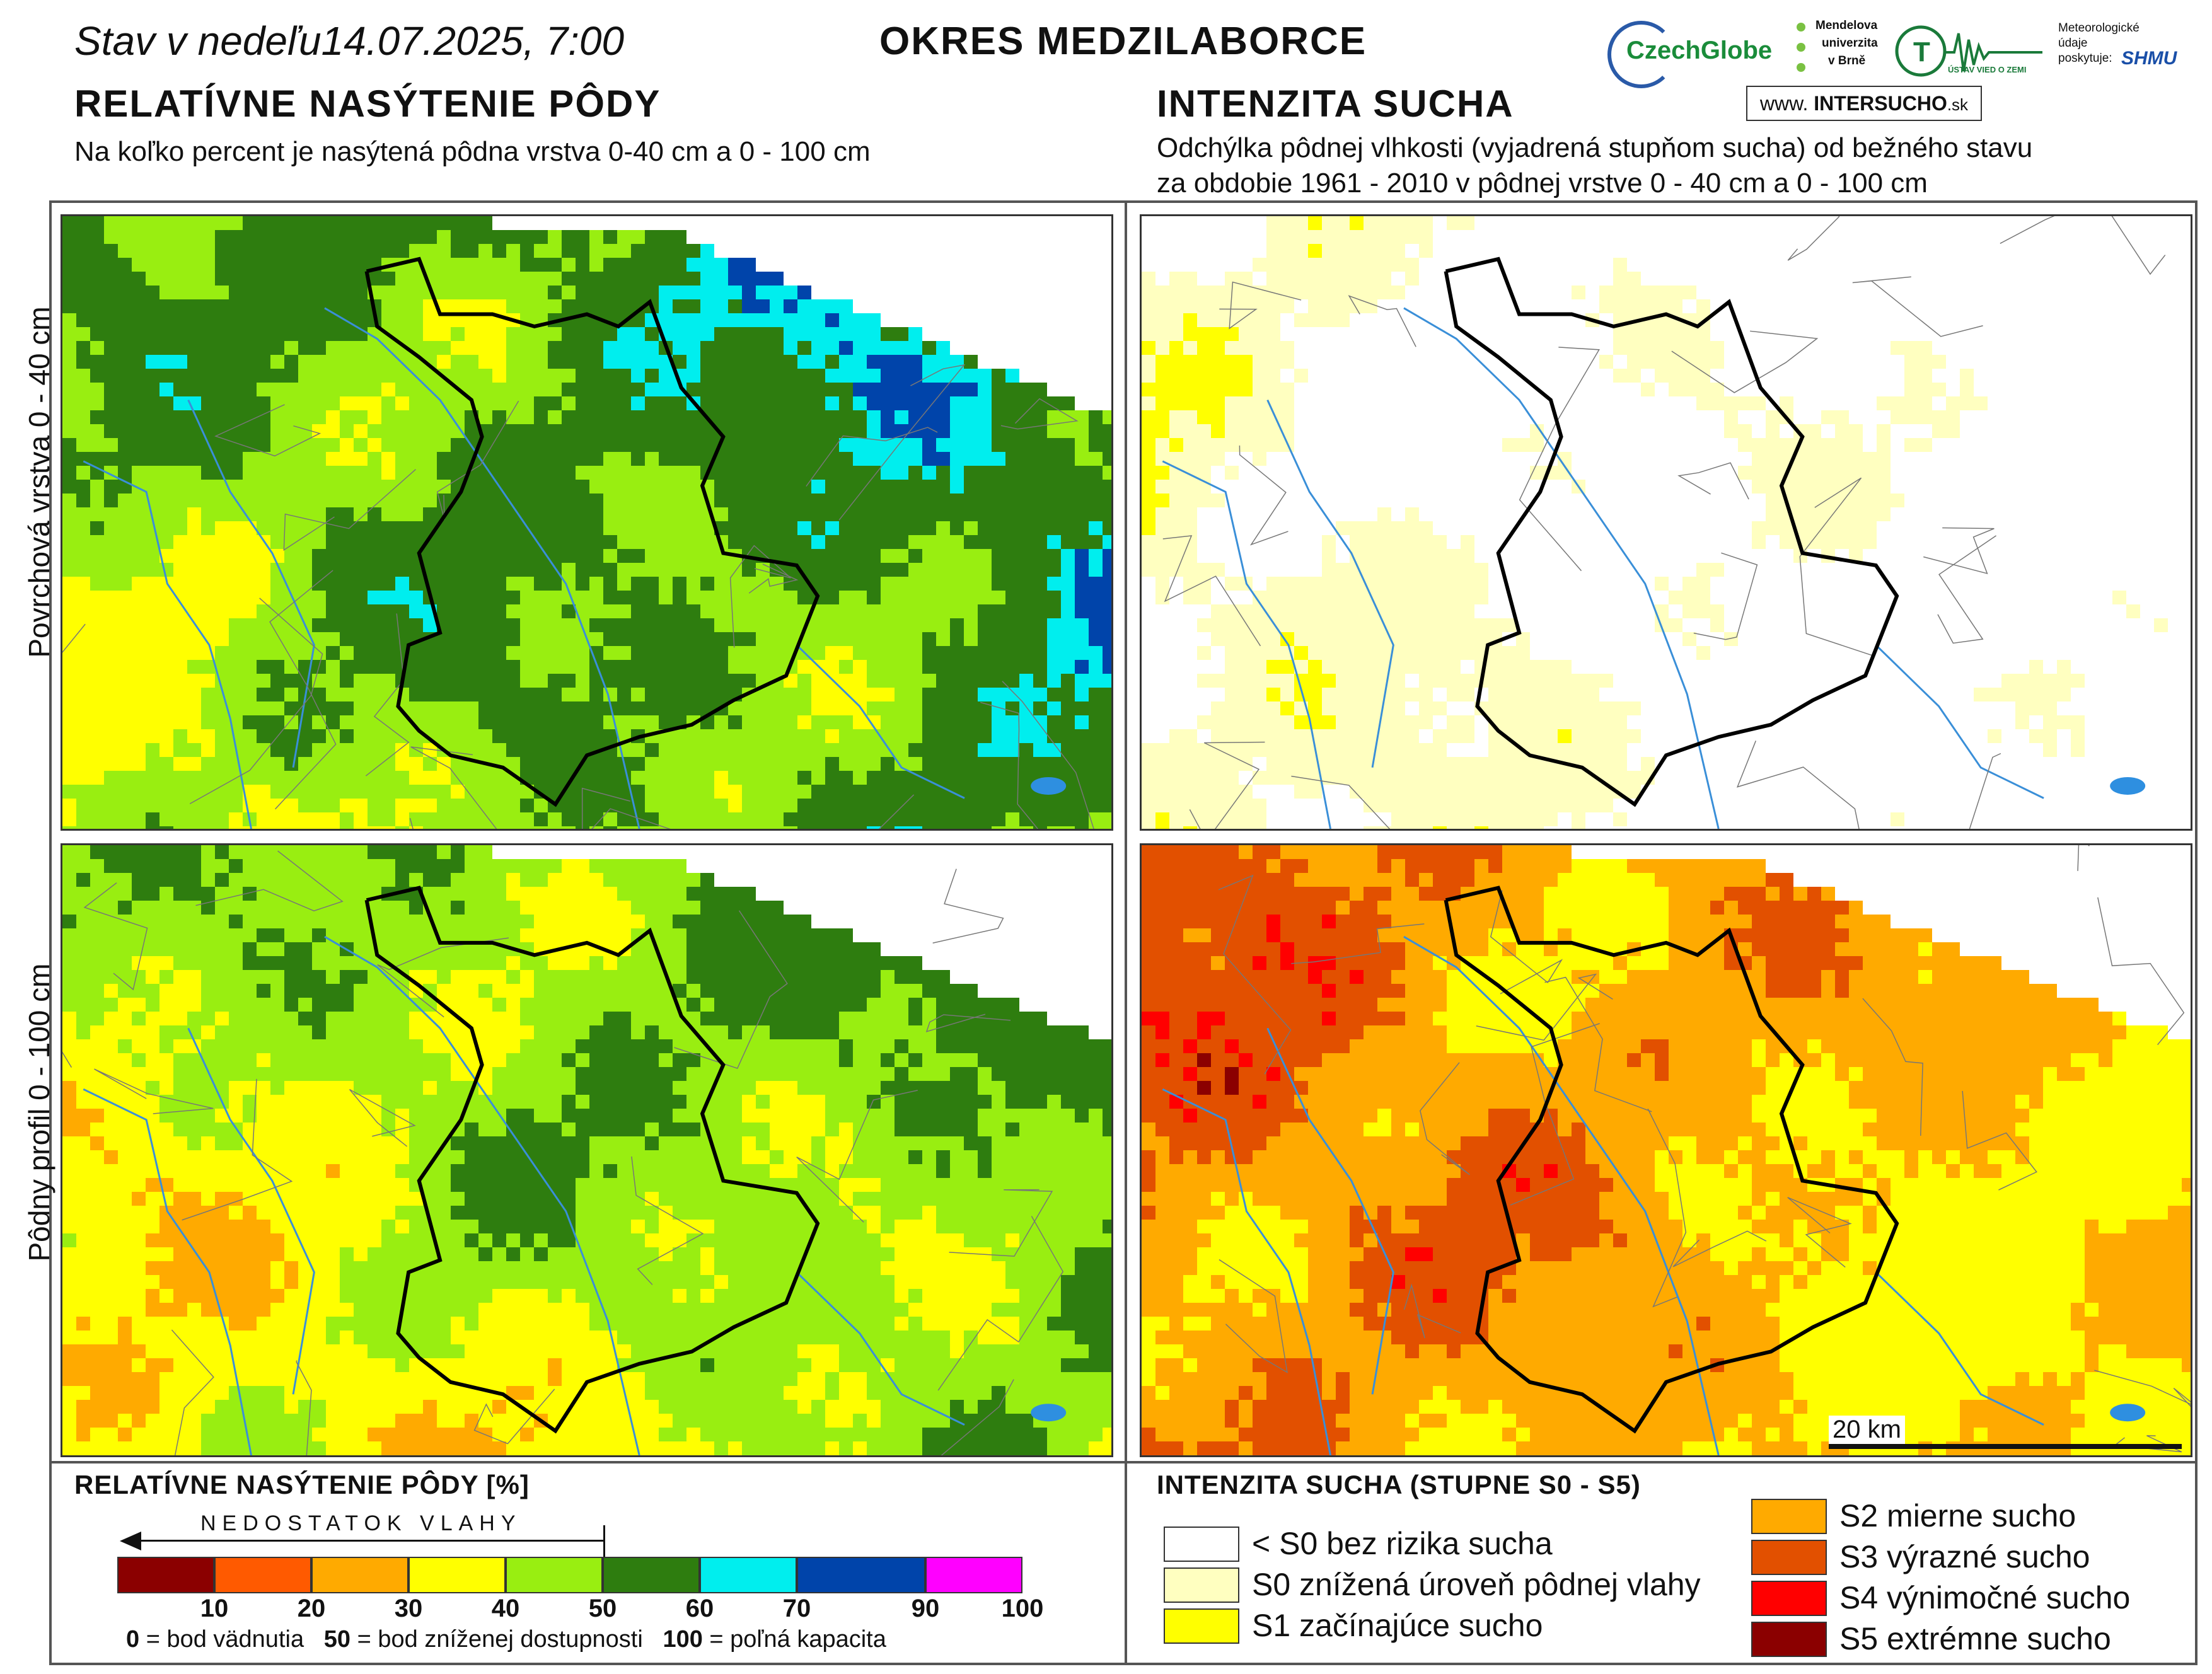 This screenshot has height=1674, width=2212. I want to click on mendelu-logo: Mendelova univerzita v Brně, so click(1844, 52).